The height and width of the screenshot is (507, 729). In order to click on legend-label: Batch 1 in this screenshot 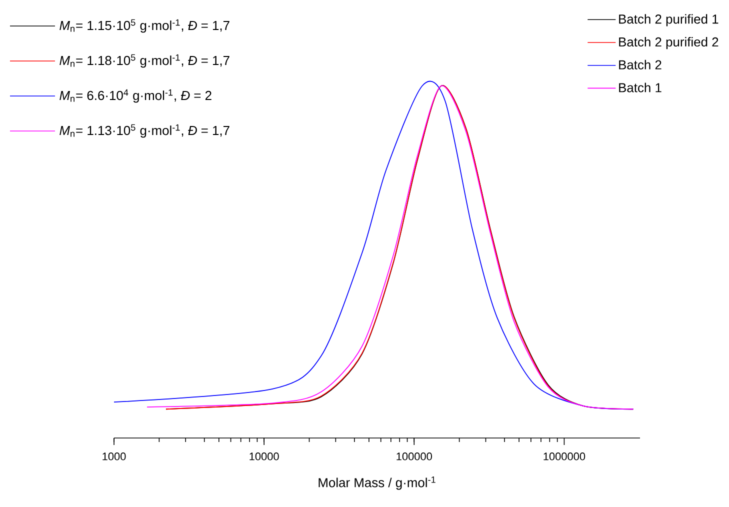, I will do `click(640, 87)`.